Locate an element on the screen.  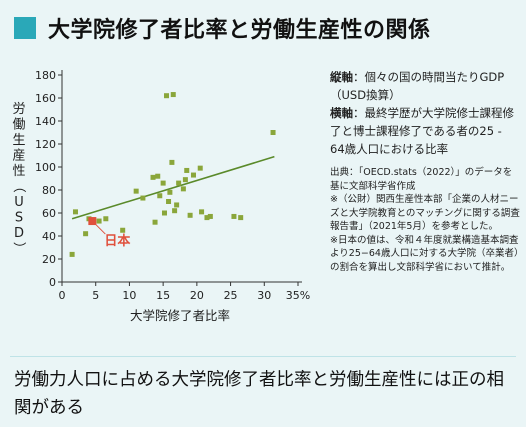
y-tick-label: 140 is located at coordinates (45, 121).